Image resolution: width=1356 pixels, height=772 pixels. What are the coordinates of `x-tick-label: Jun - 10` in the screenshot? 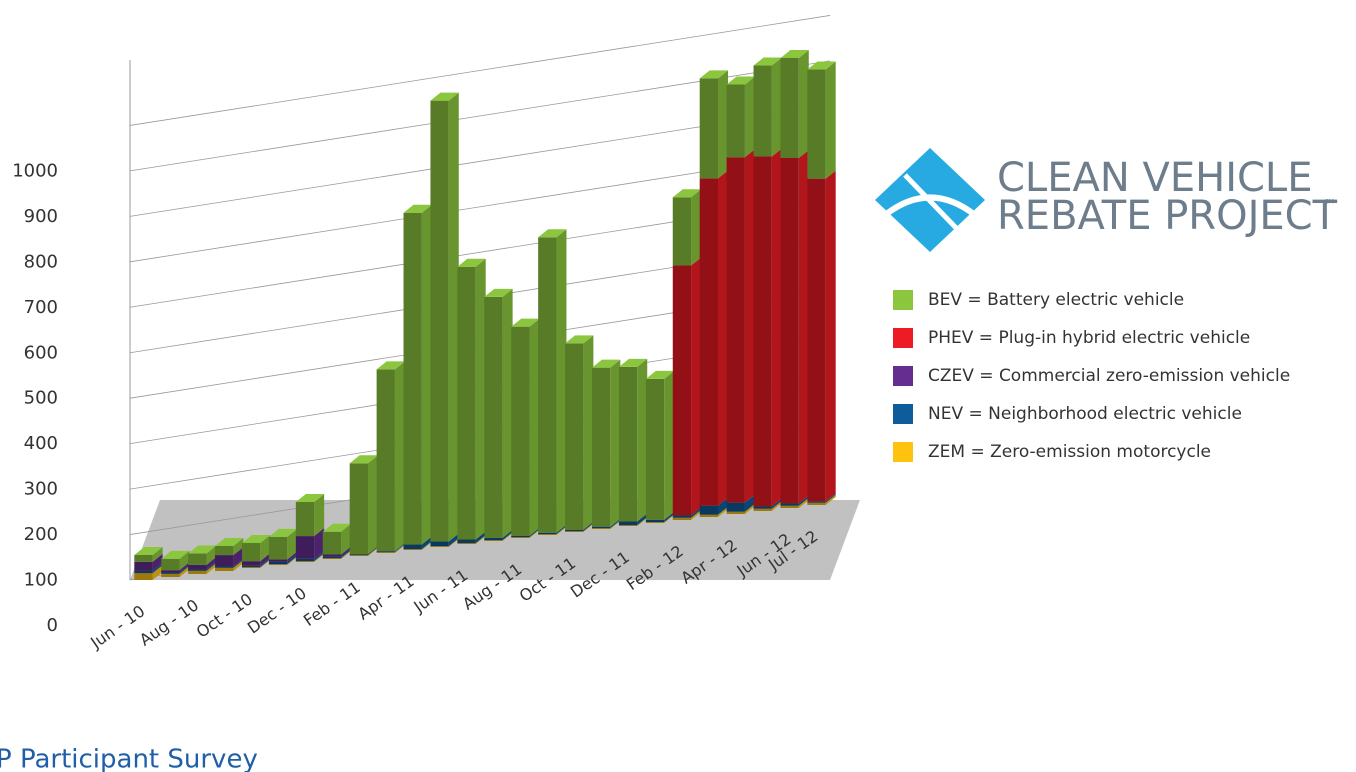 It's located at (117, 626).